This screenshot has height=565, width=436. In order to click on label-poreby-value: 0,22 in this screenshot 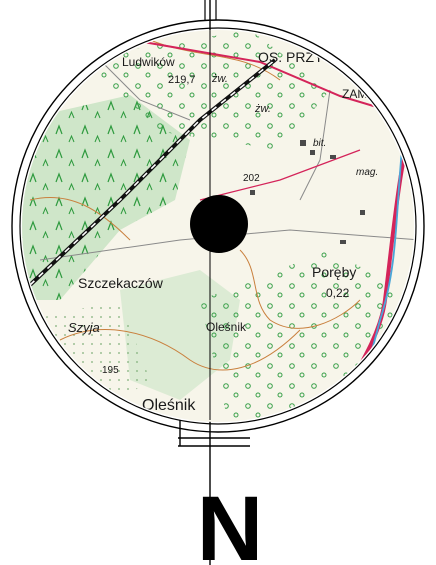, I will do `click(338, 293)`.